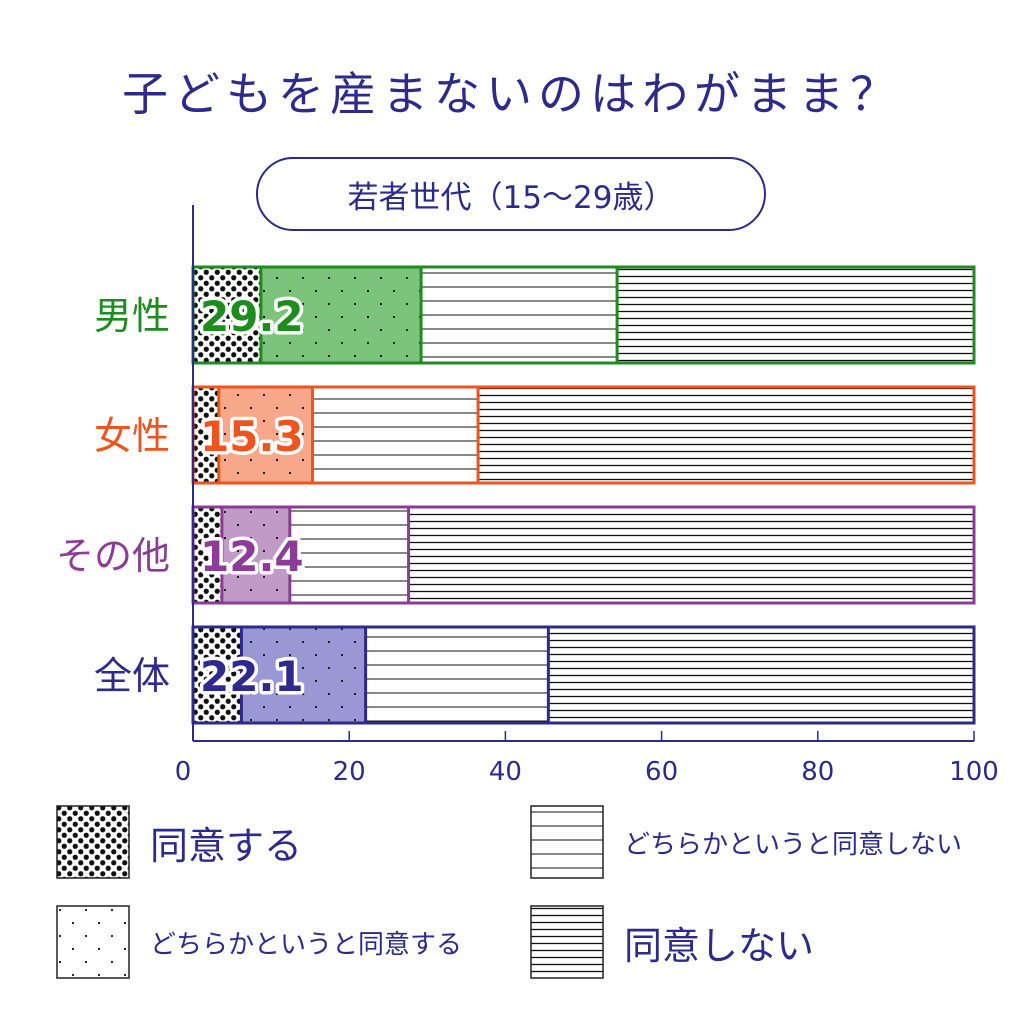 Image resolution: width=1024 pixels, height=1024 pixels. I want to click on data-label: 22.1, so click(252, 676).